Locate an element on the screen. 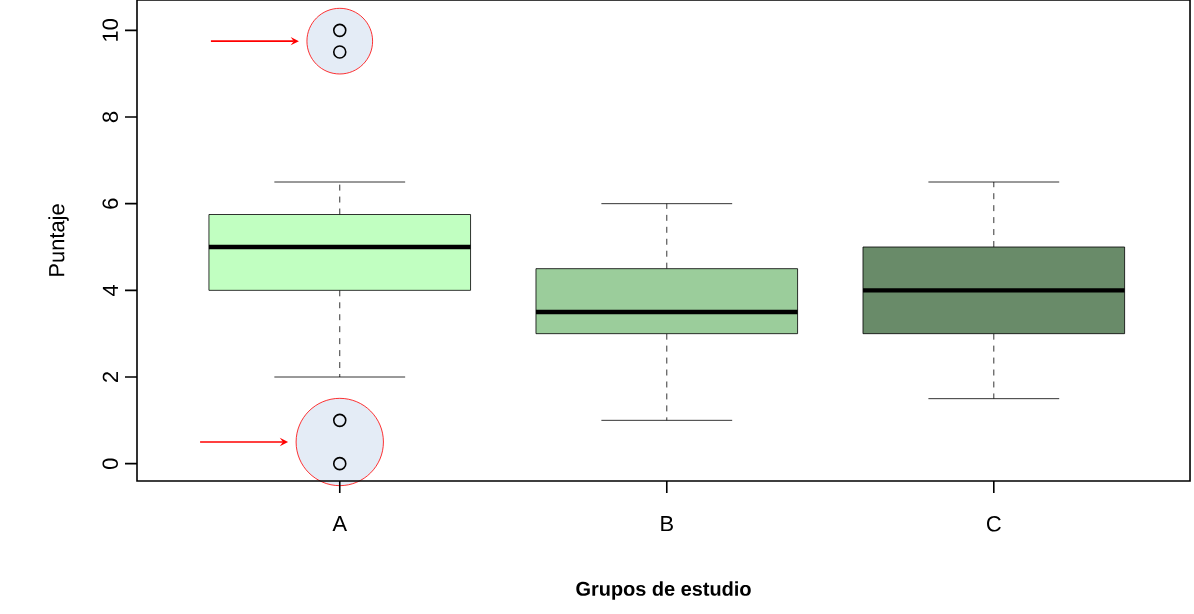 The width and height of the screenshot is (1194, 614). x-tick-label: B is located at coordinates (667, 524).